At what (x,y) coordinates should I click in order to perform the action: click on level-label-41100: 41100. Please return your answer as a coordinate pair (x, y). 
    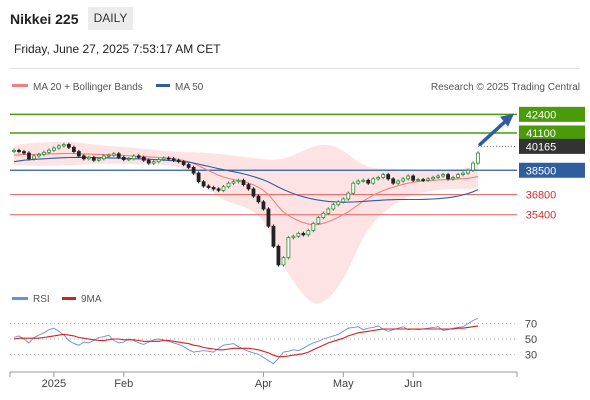
    Looking at the image, I should click on (541, 134).